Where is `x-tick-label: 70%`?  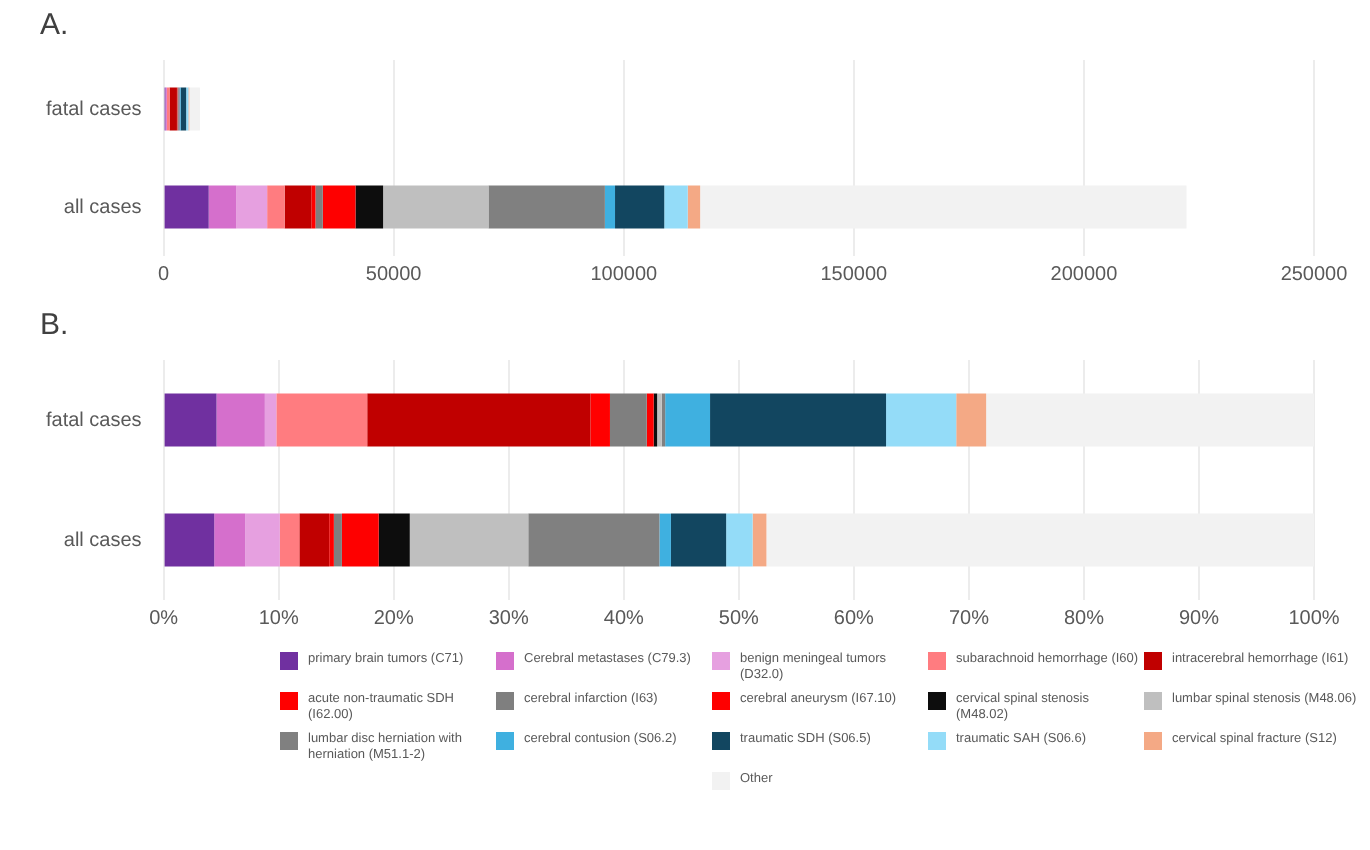
x-tick-label: 70% is located at coordinates (969, 618).